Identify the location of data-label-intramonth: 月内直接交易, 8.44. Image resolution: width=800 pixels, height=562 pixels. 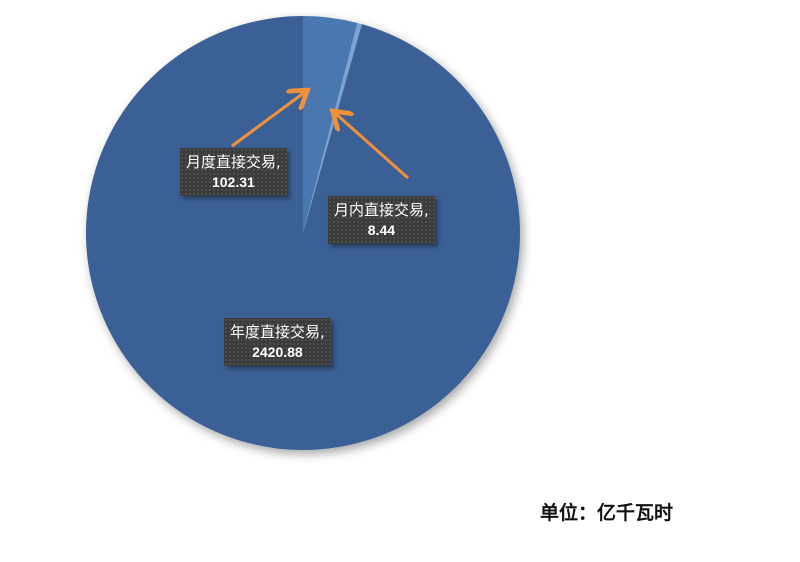
(381, 220).